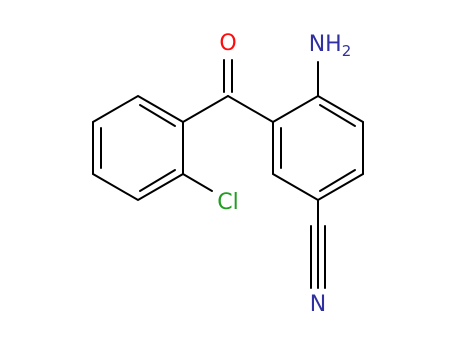 This screenshot has width=455, height=350. Describe the element at coordinates (227, 43) in the screenshot. I see `atom-label: O` at that location.